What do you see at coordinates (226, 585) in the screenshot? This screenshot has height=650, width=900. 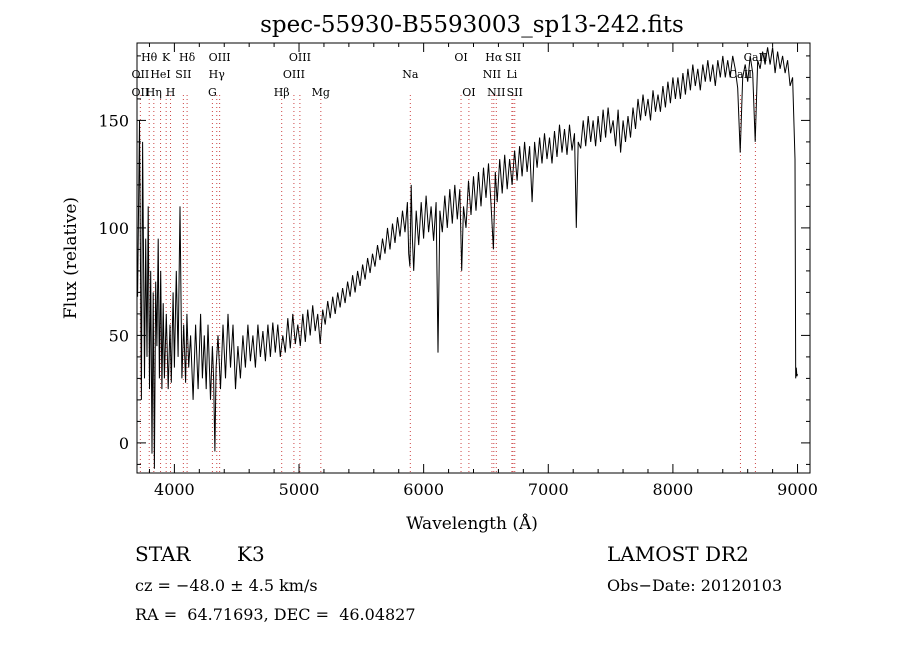 I see `redshift-readout: cz = −48.0 ± 4.5 km/s` at bounding box center [226, 585].